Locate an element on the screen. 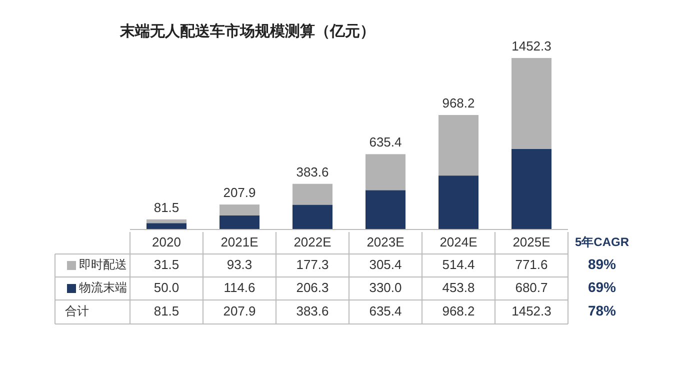 This screenshot has height=392, width=691. data-label: 453.8 is located at coordinates (458, 287).